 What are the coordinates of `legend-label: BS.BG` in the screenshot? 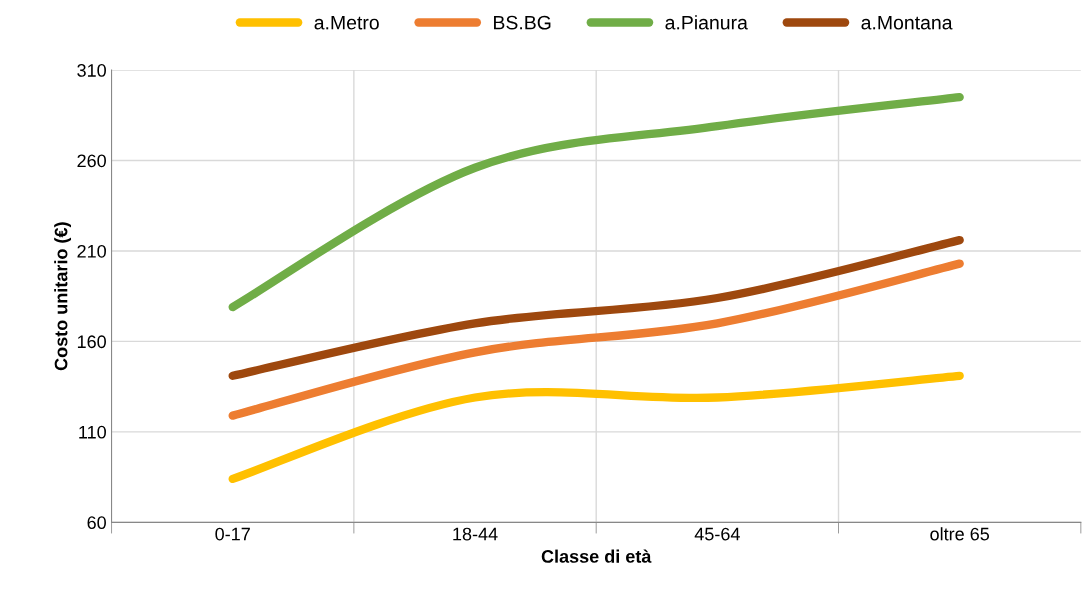 It's located at (522, 22).